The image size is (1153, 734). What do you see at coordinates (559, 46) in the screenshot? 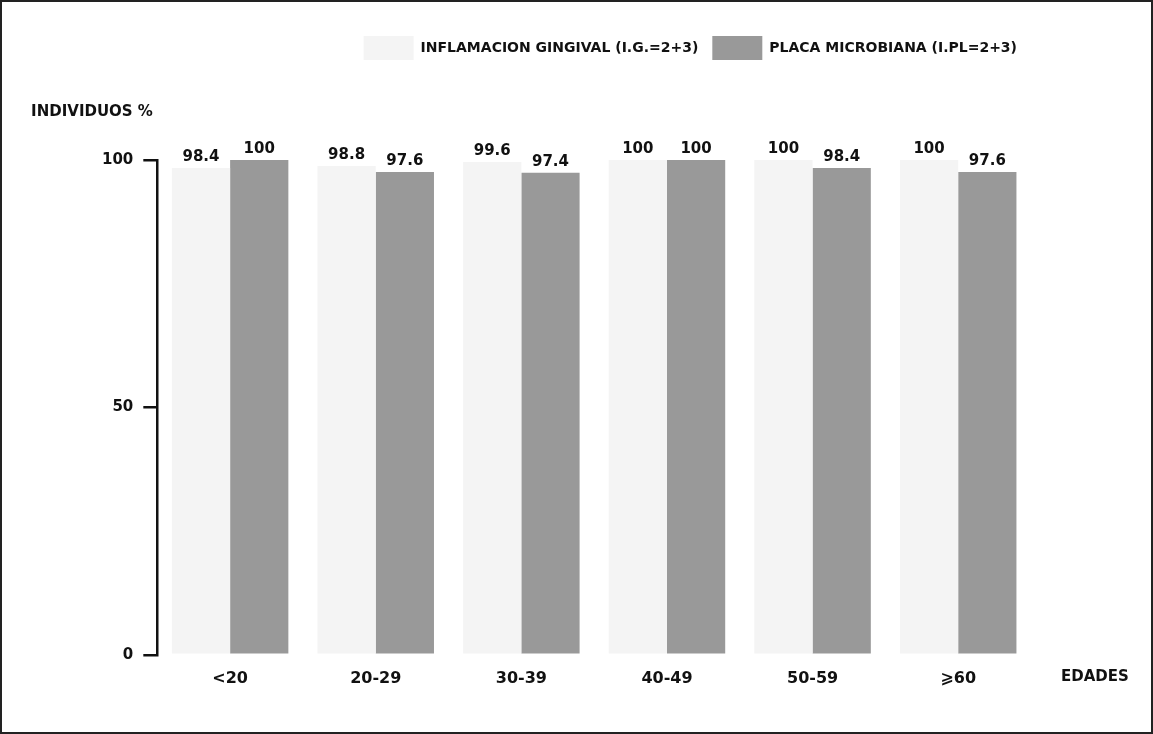
I see `legend-label: INFLAMACION GINGIVAL (I.G.=2+3)` at bounding box center [559, 46].